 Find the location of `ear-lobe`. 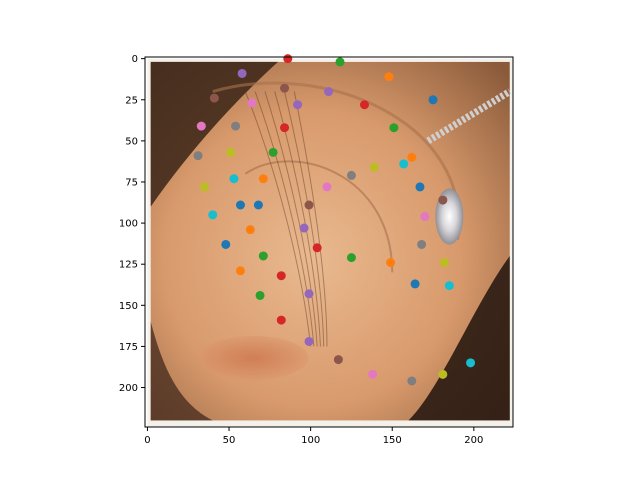

ear-lobe is located at coordinates (253, 357).